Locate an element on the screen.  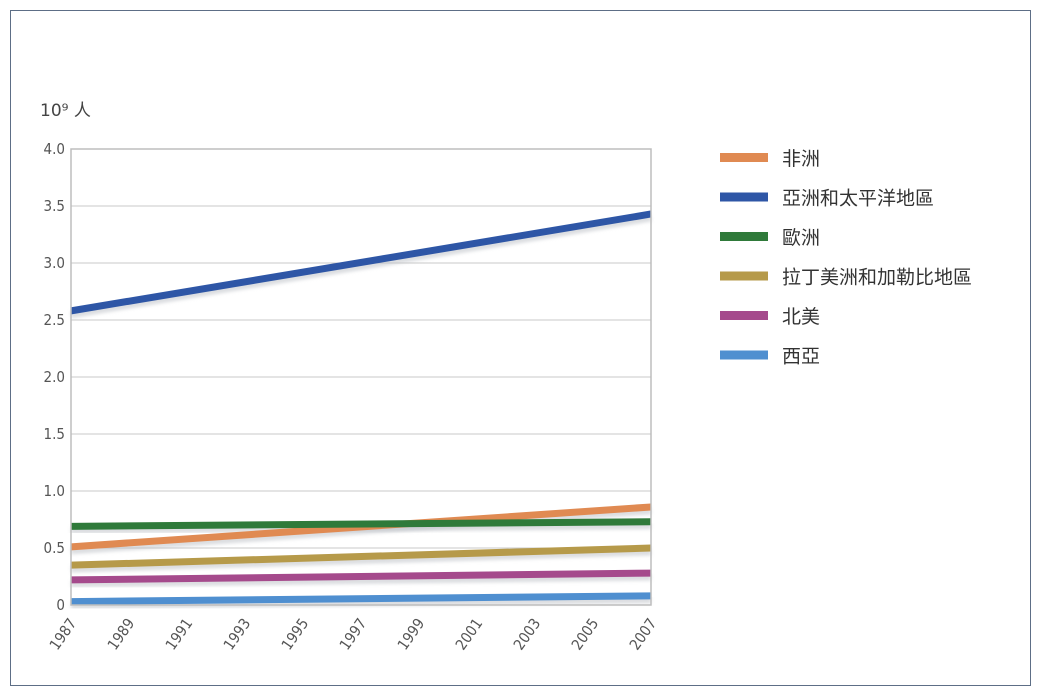
y-tick-label: 0.5 is located at coordinates (54, 548).